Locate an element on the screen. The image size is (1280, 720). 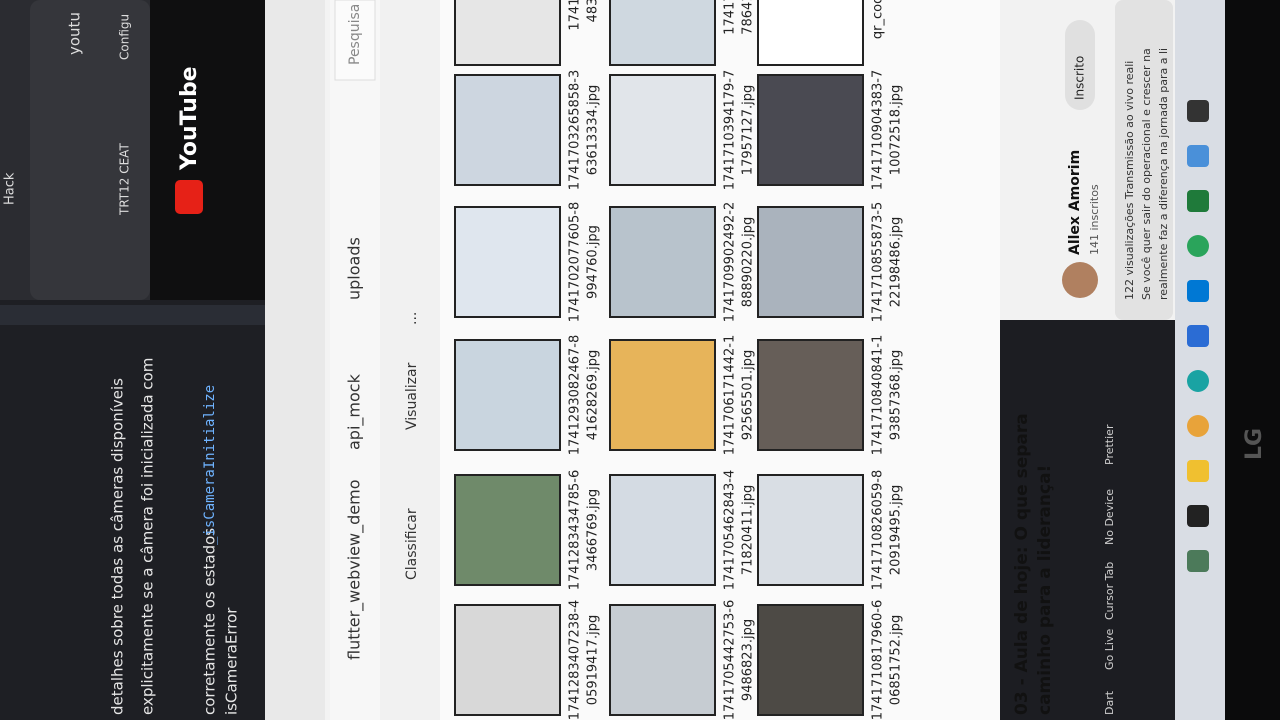
subscribe-label: Inscrito is located at coordinates (1080, 78).